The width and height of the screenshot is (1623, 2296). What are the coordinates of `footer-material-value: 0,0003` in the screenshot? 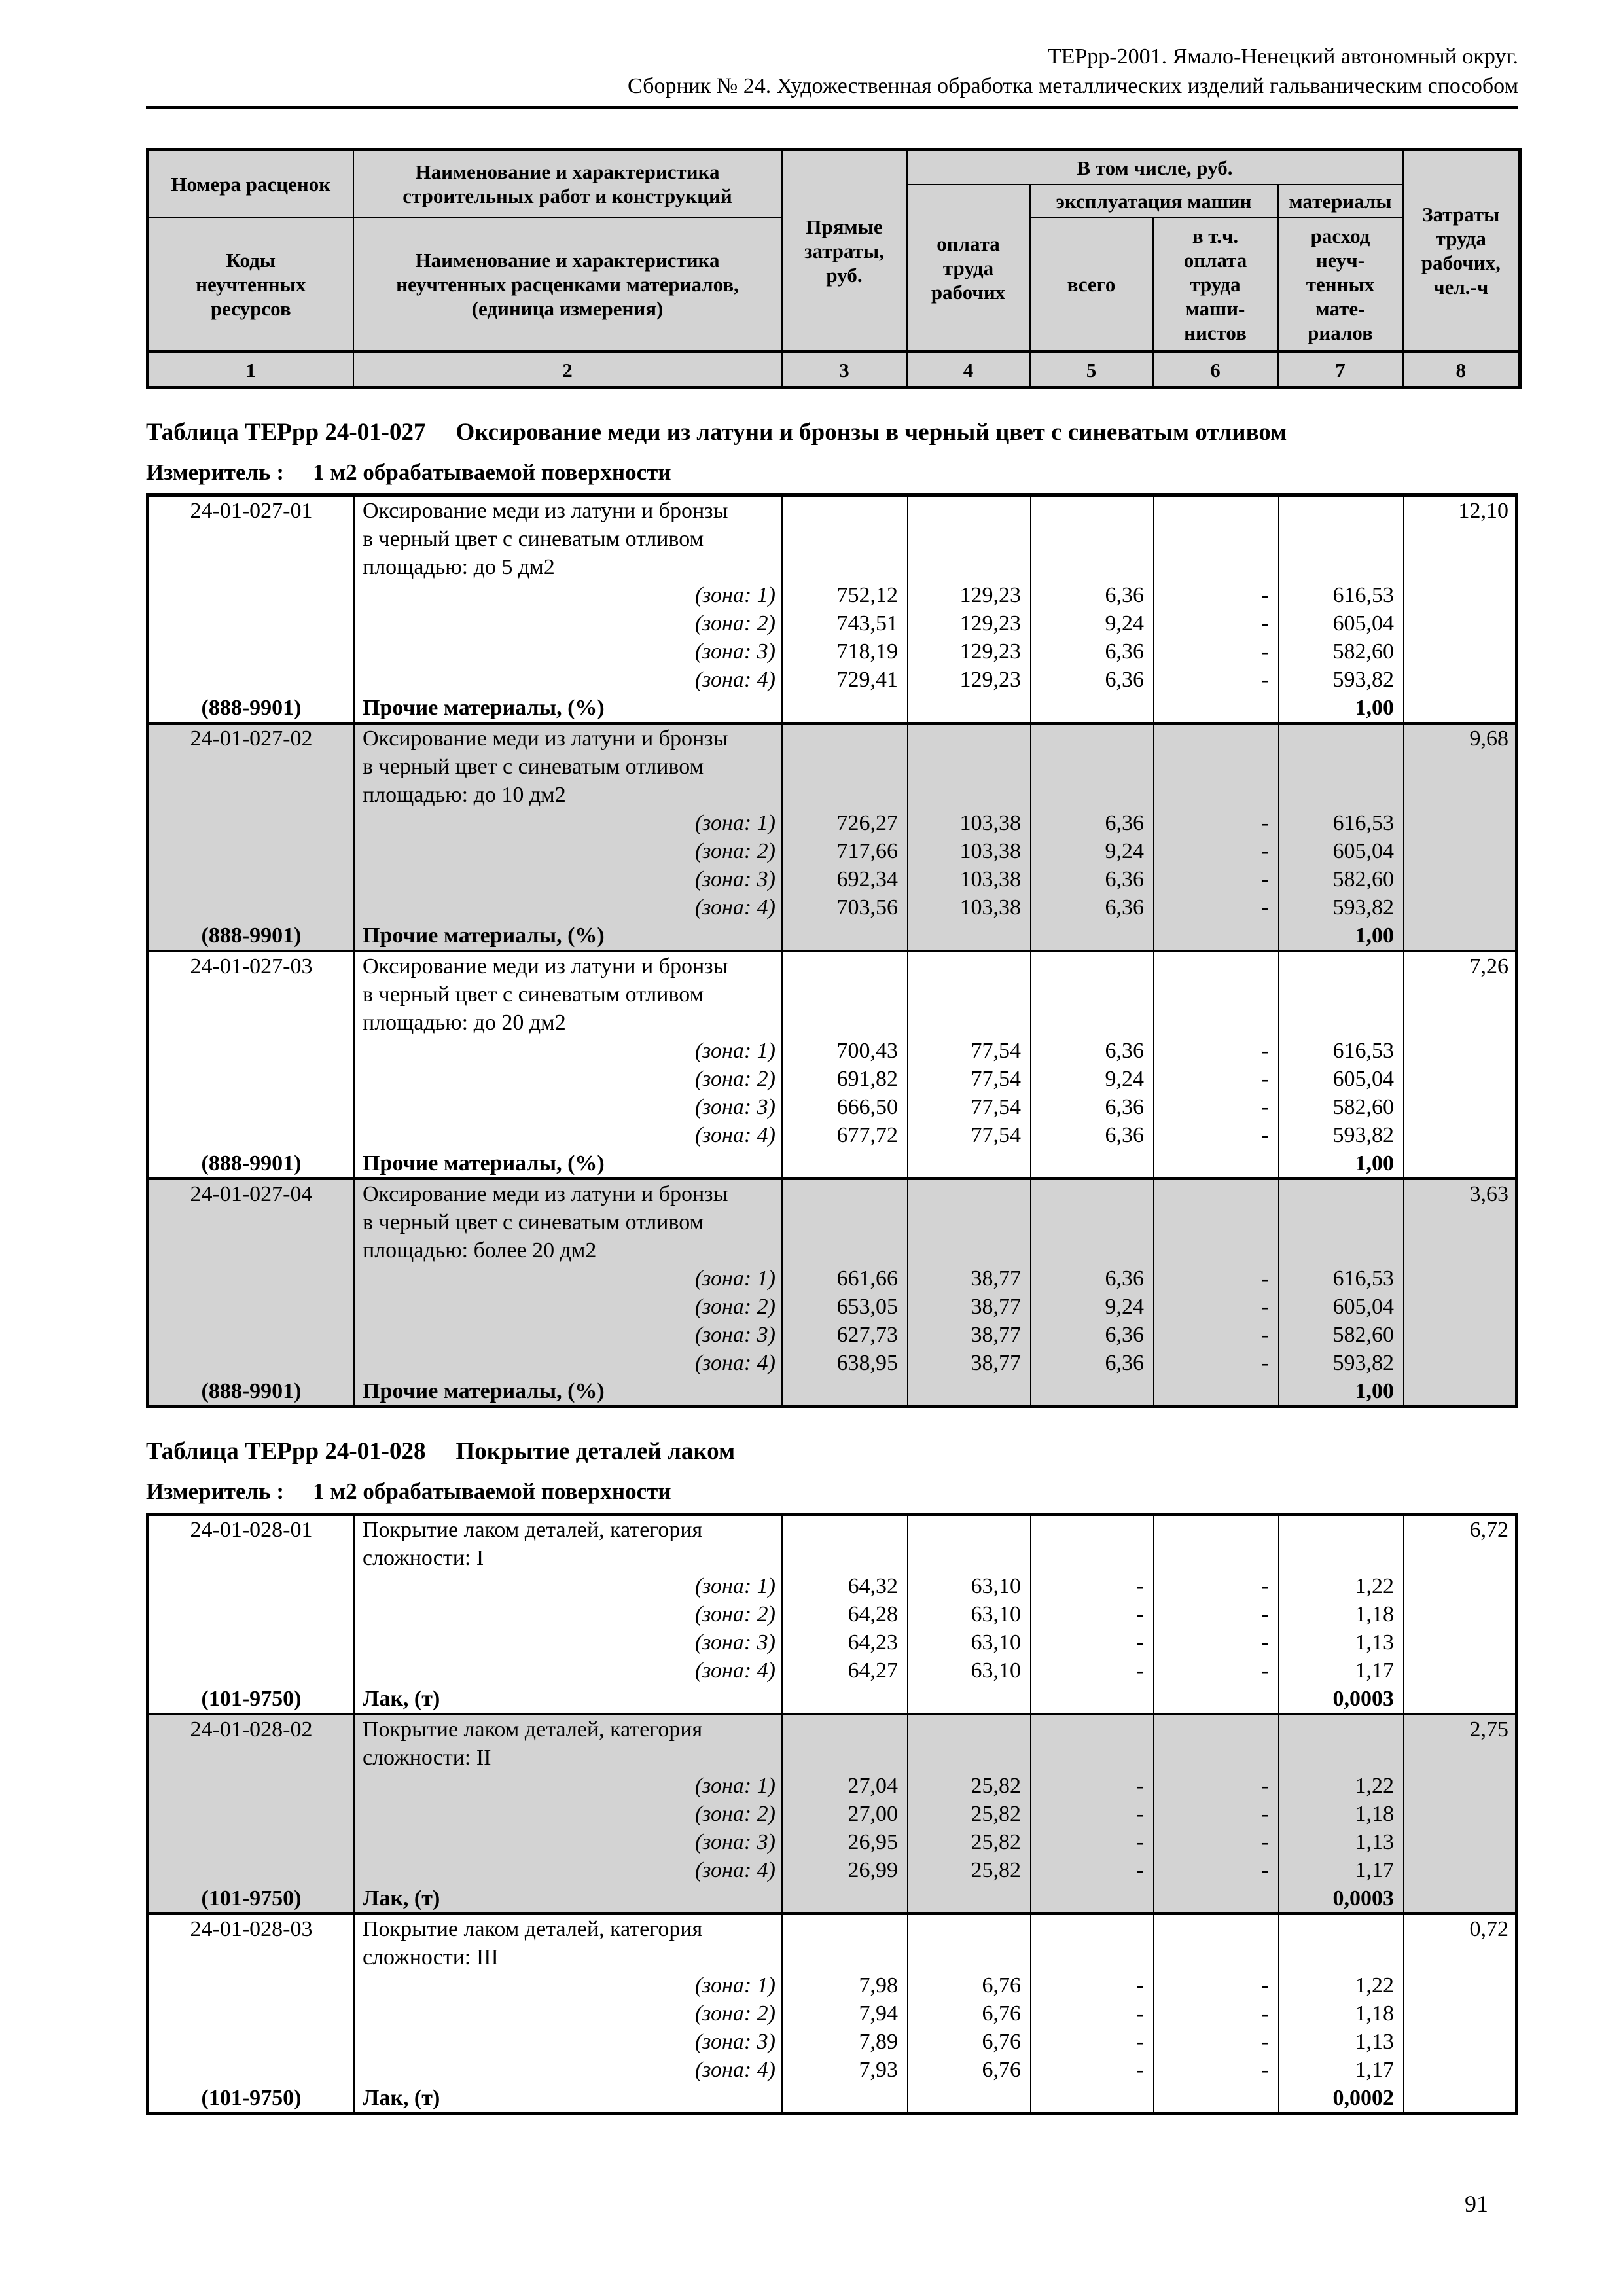 It's located at (1363, 1898).